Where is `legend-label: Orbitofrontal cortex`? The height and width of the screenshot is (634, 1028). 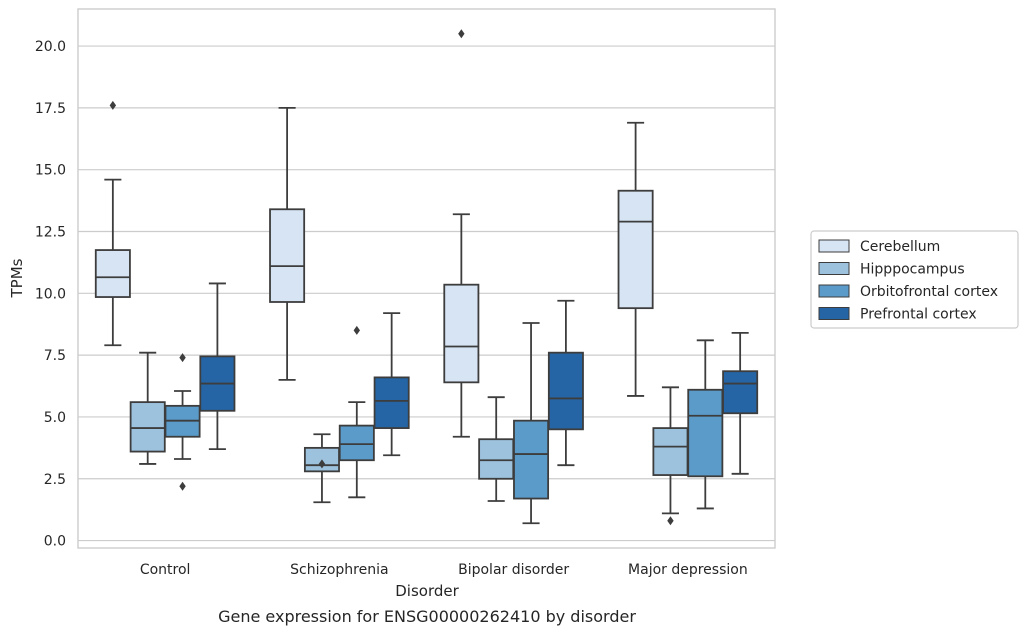 legend-label: Orbitofrontal cortex is located at coordinates (929, 292).